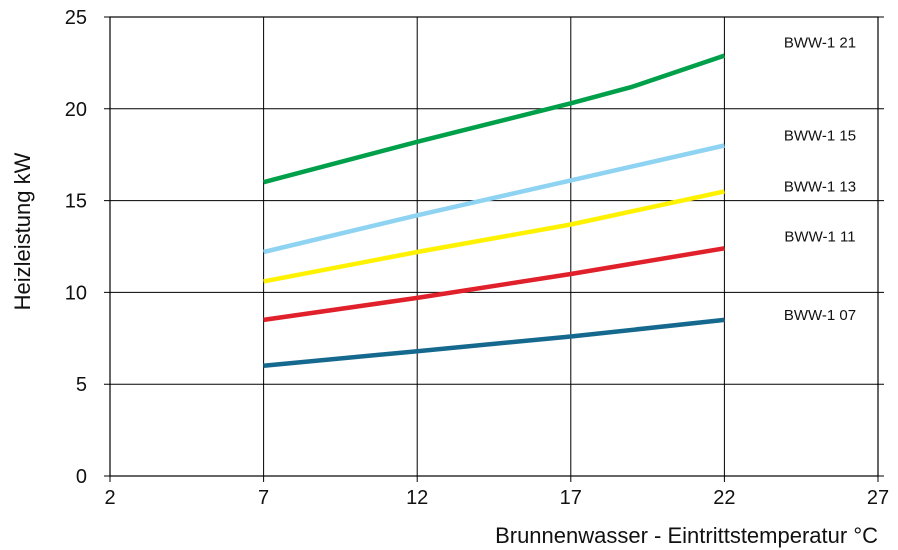 The width and height of the screenshot is (898, 550). What do you see at coordinates (820, 43) in the screenshot?
I see `series-label: BWW-1 21` at bounding box center [820, 43].